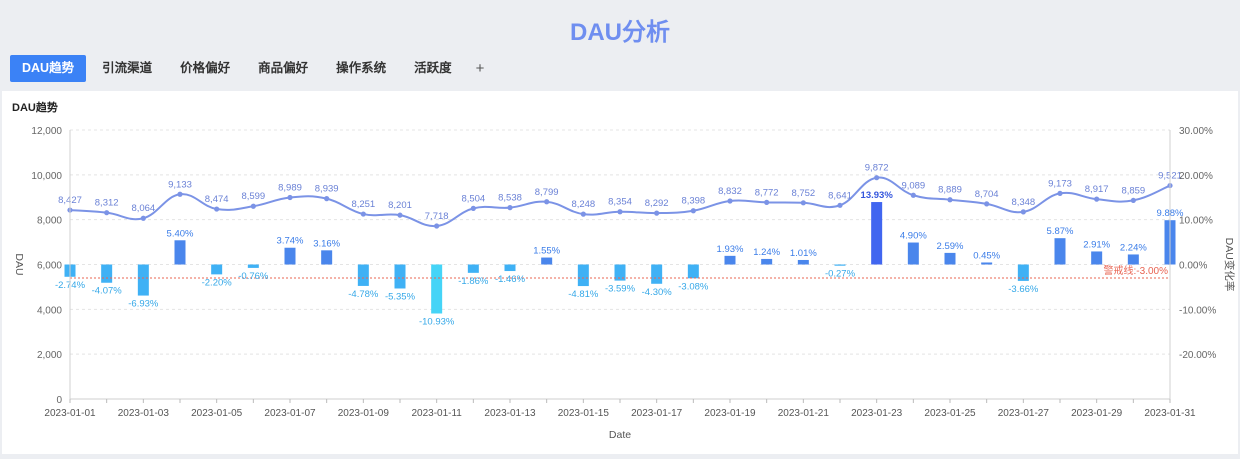 This screenshot has height=459, width=1240. I want to click on change-rate-label: 3.16%, so click(326, 243).